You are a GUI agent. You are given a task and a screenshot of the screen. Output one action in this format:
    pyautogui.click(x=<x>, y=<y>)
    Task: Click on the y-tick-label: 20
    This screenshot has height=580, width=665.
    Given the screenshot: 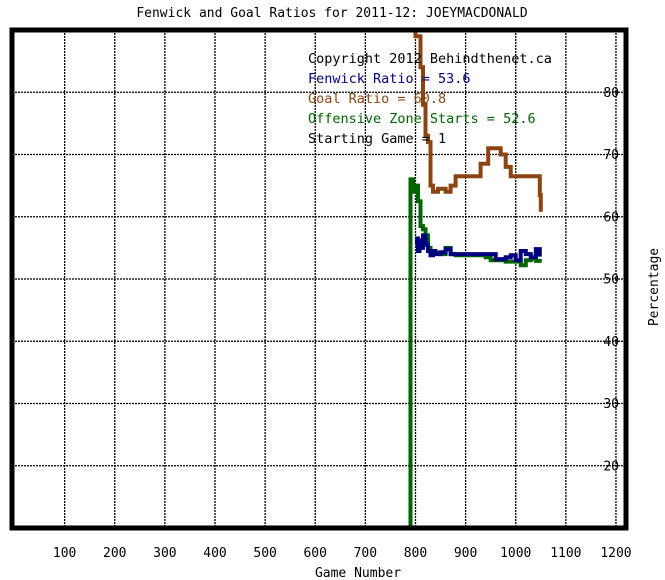 What is the action you would take?
    pyautogui.click(x=611, y=466)
    